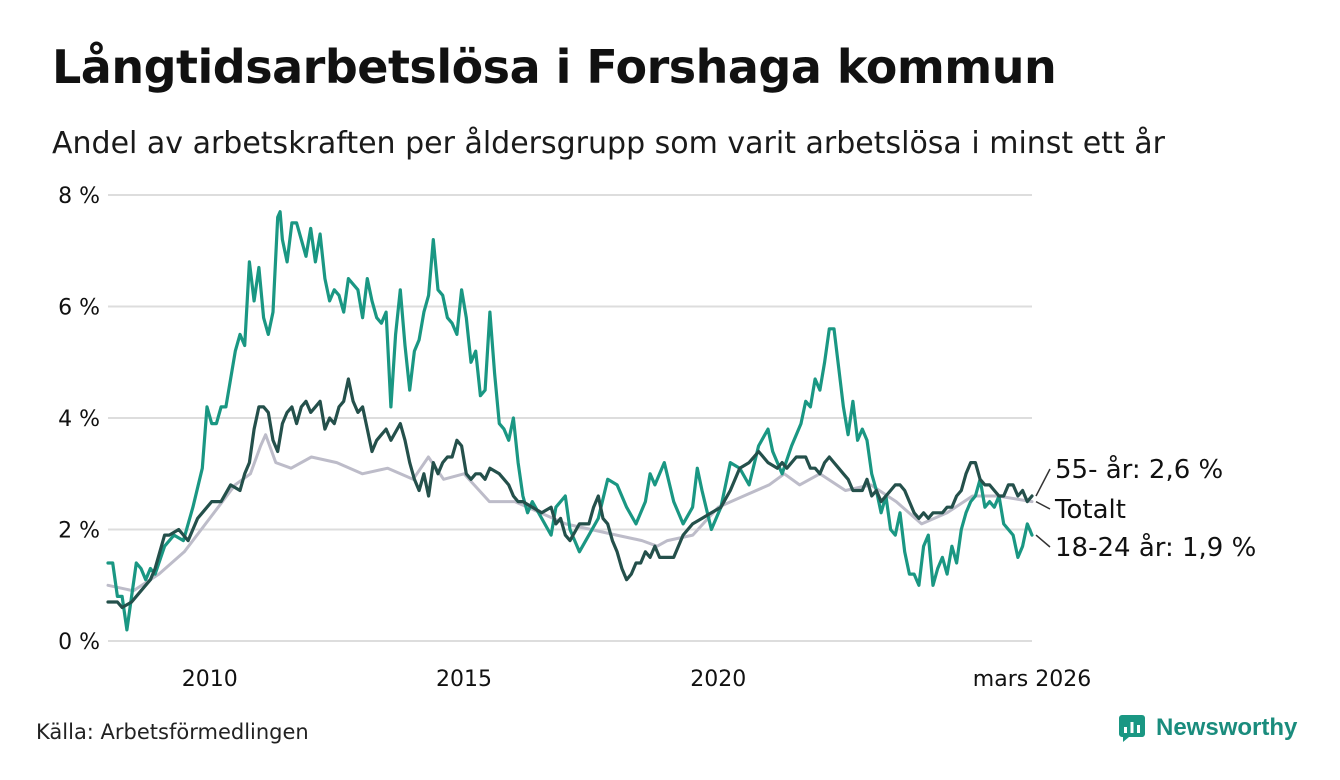  I want to click on y-tick-label: 0 %, so click(79, 642).